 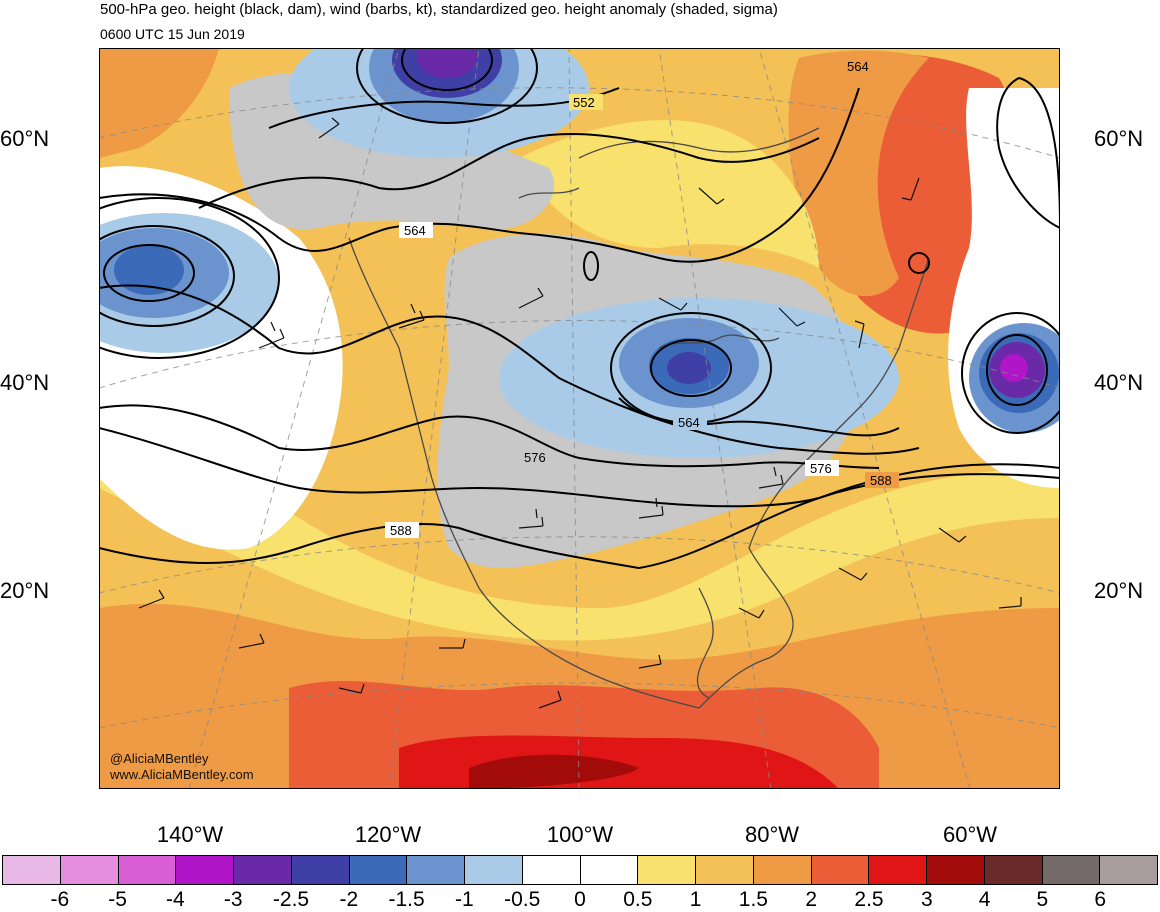 I want to click on lat-label-left: 20°N, so click(x=25, y=590).